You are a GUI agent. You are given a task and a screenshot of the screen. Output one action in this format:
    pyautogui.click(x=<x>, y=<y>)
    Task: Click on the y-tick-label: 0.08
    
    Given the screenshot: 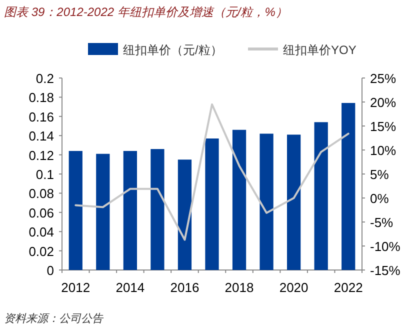 What is the action you would take?
    pyautogui.click(x=41, y=194)
    